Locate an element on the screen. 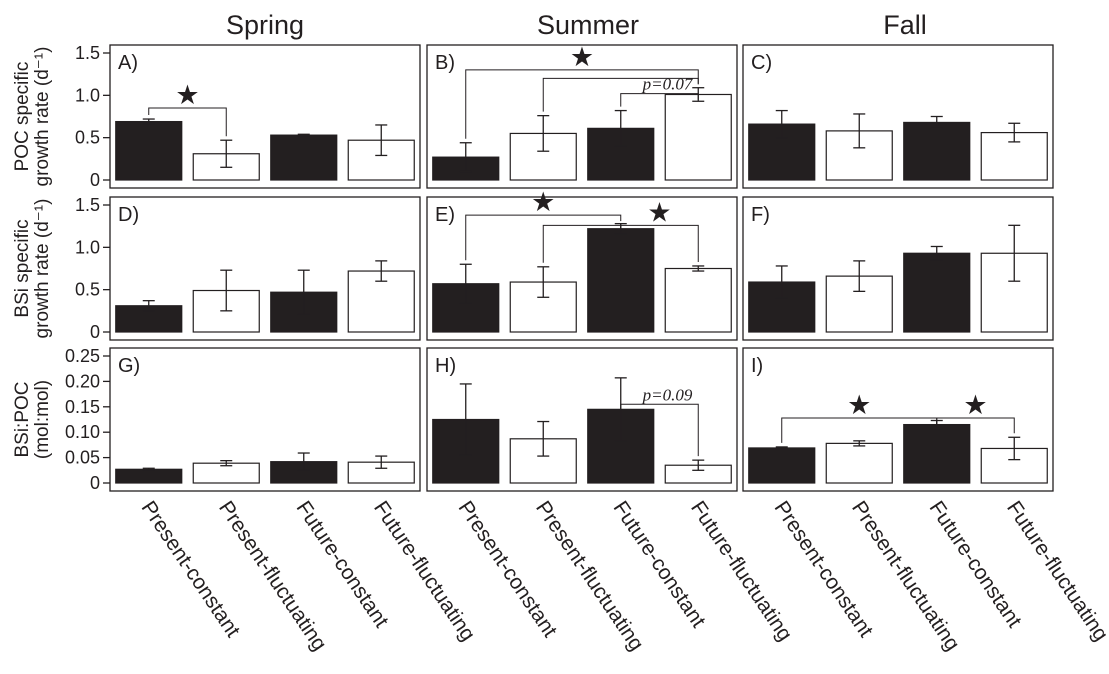  y-axis-row-1: 0 0.5 1.0 1.5 is located at coordinates (92, 116).